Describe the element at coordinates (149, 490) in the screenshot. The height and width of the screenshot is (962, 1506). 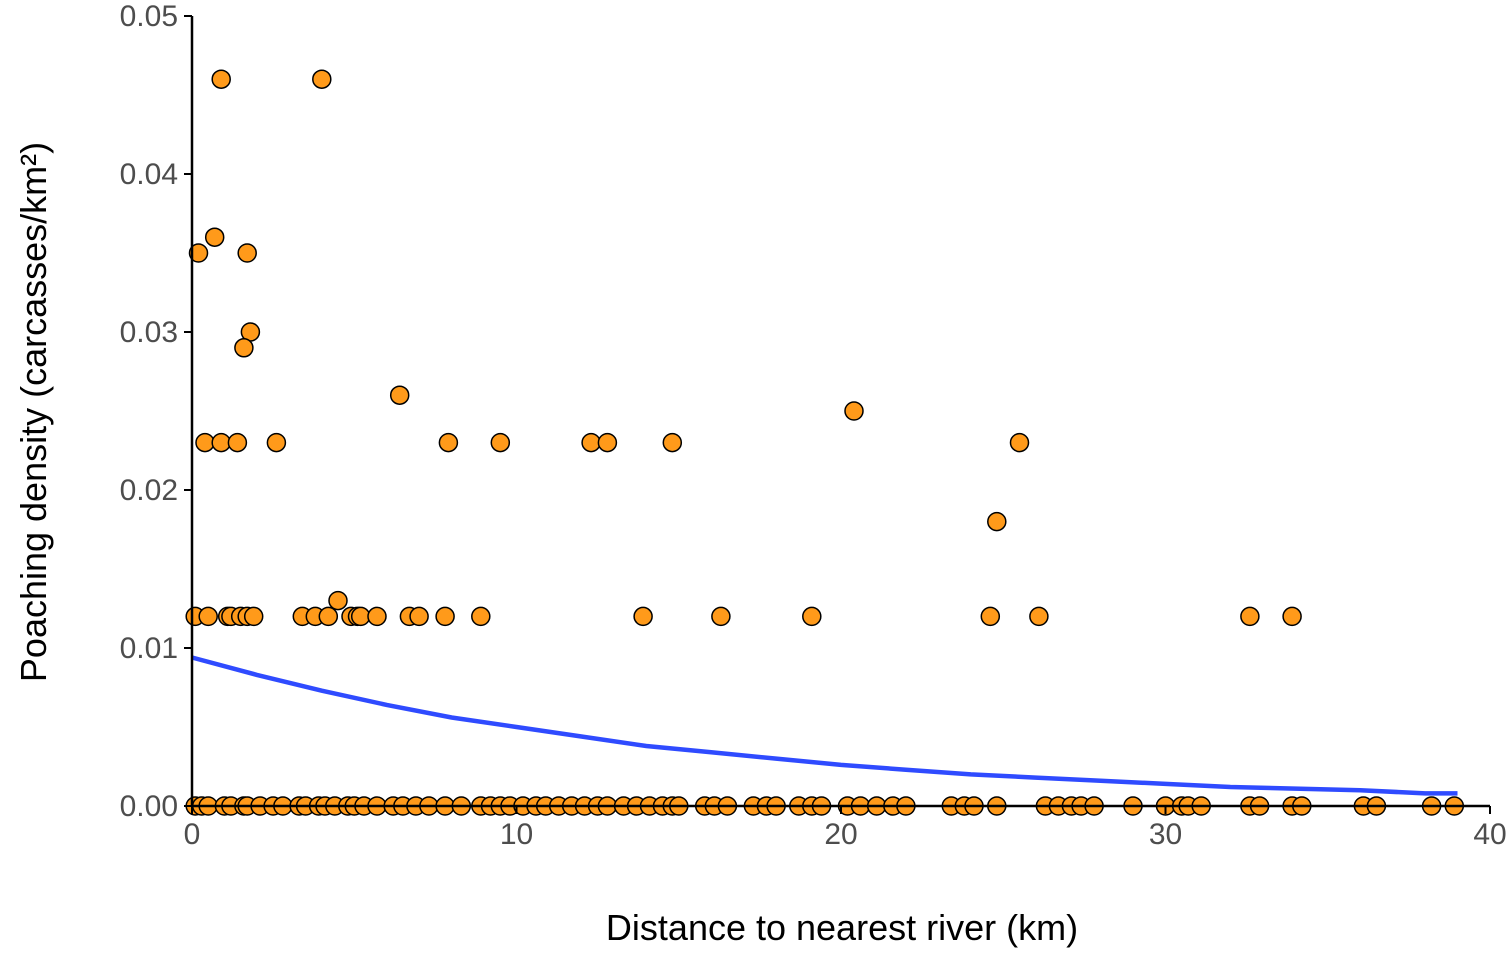
I see `y-tick-label: 0.02` at that location.